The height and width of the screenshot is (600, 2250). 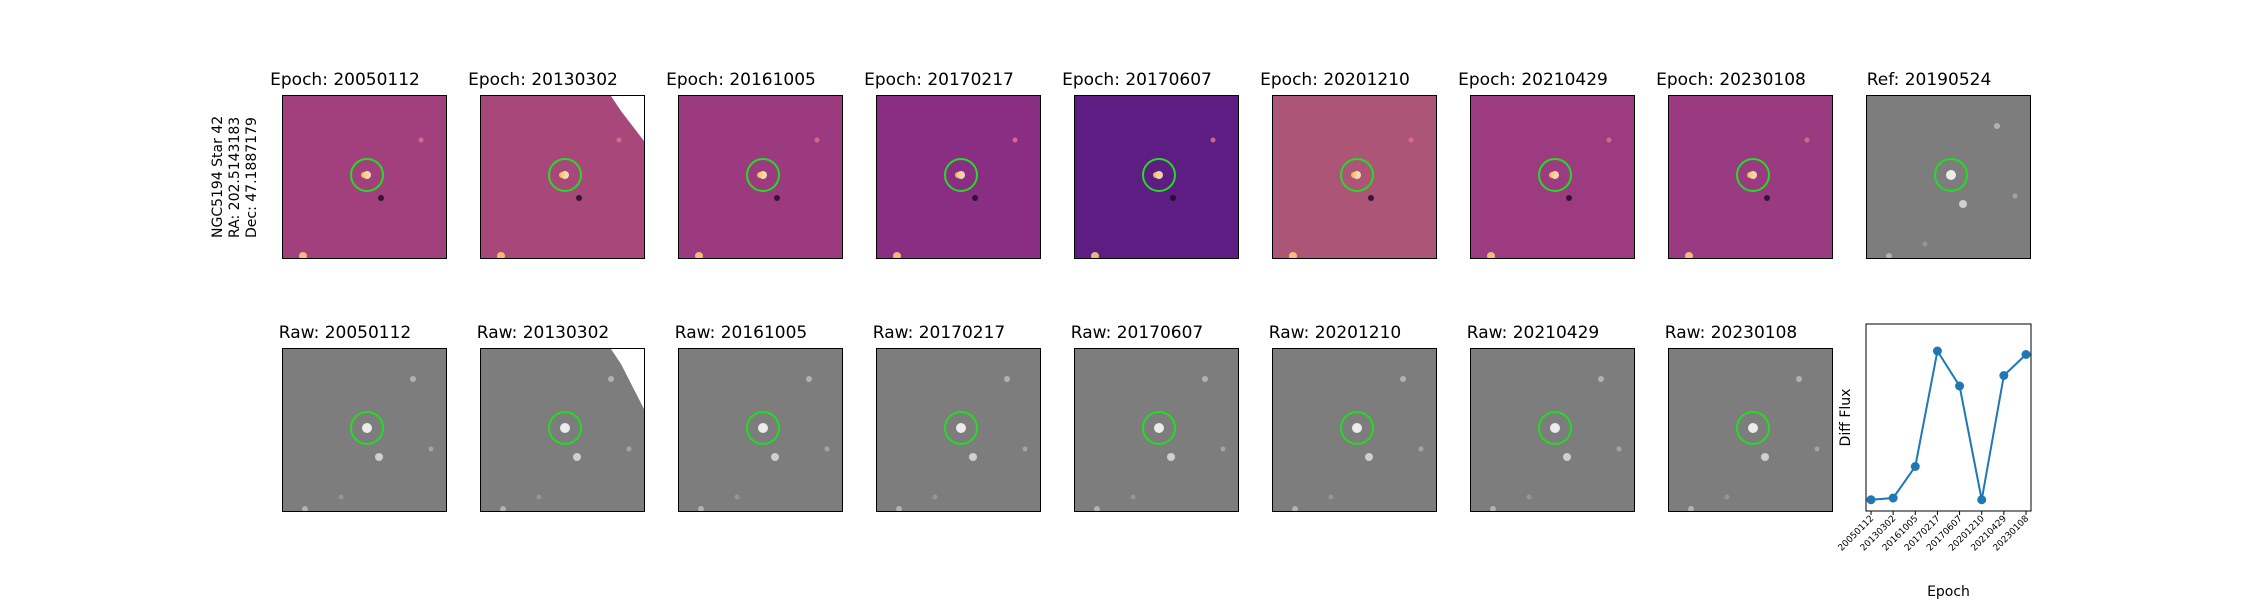 I want to click on raw-title-2: Raw: 20130302, so click(x=543, y=333).